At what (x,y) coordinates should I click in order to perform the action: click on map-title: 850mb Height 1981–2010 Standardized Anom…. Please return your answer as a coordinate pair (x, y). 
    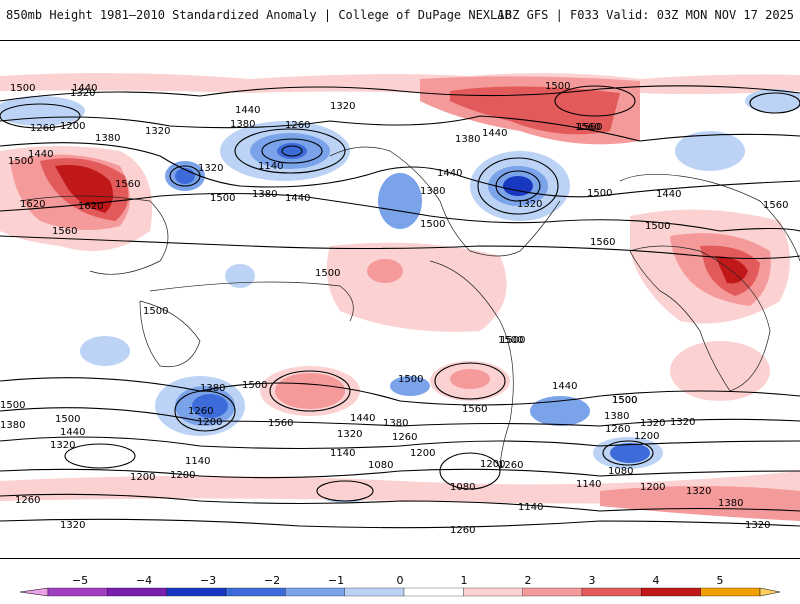
    Looking at the image, I should click on (259, 15).